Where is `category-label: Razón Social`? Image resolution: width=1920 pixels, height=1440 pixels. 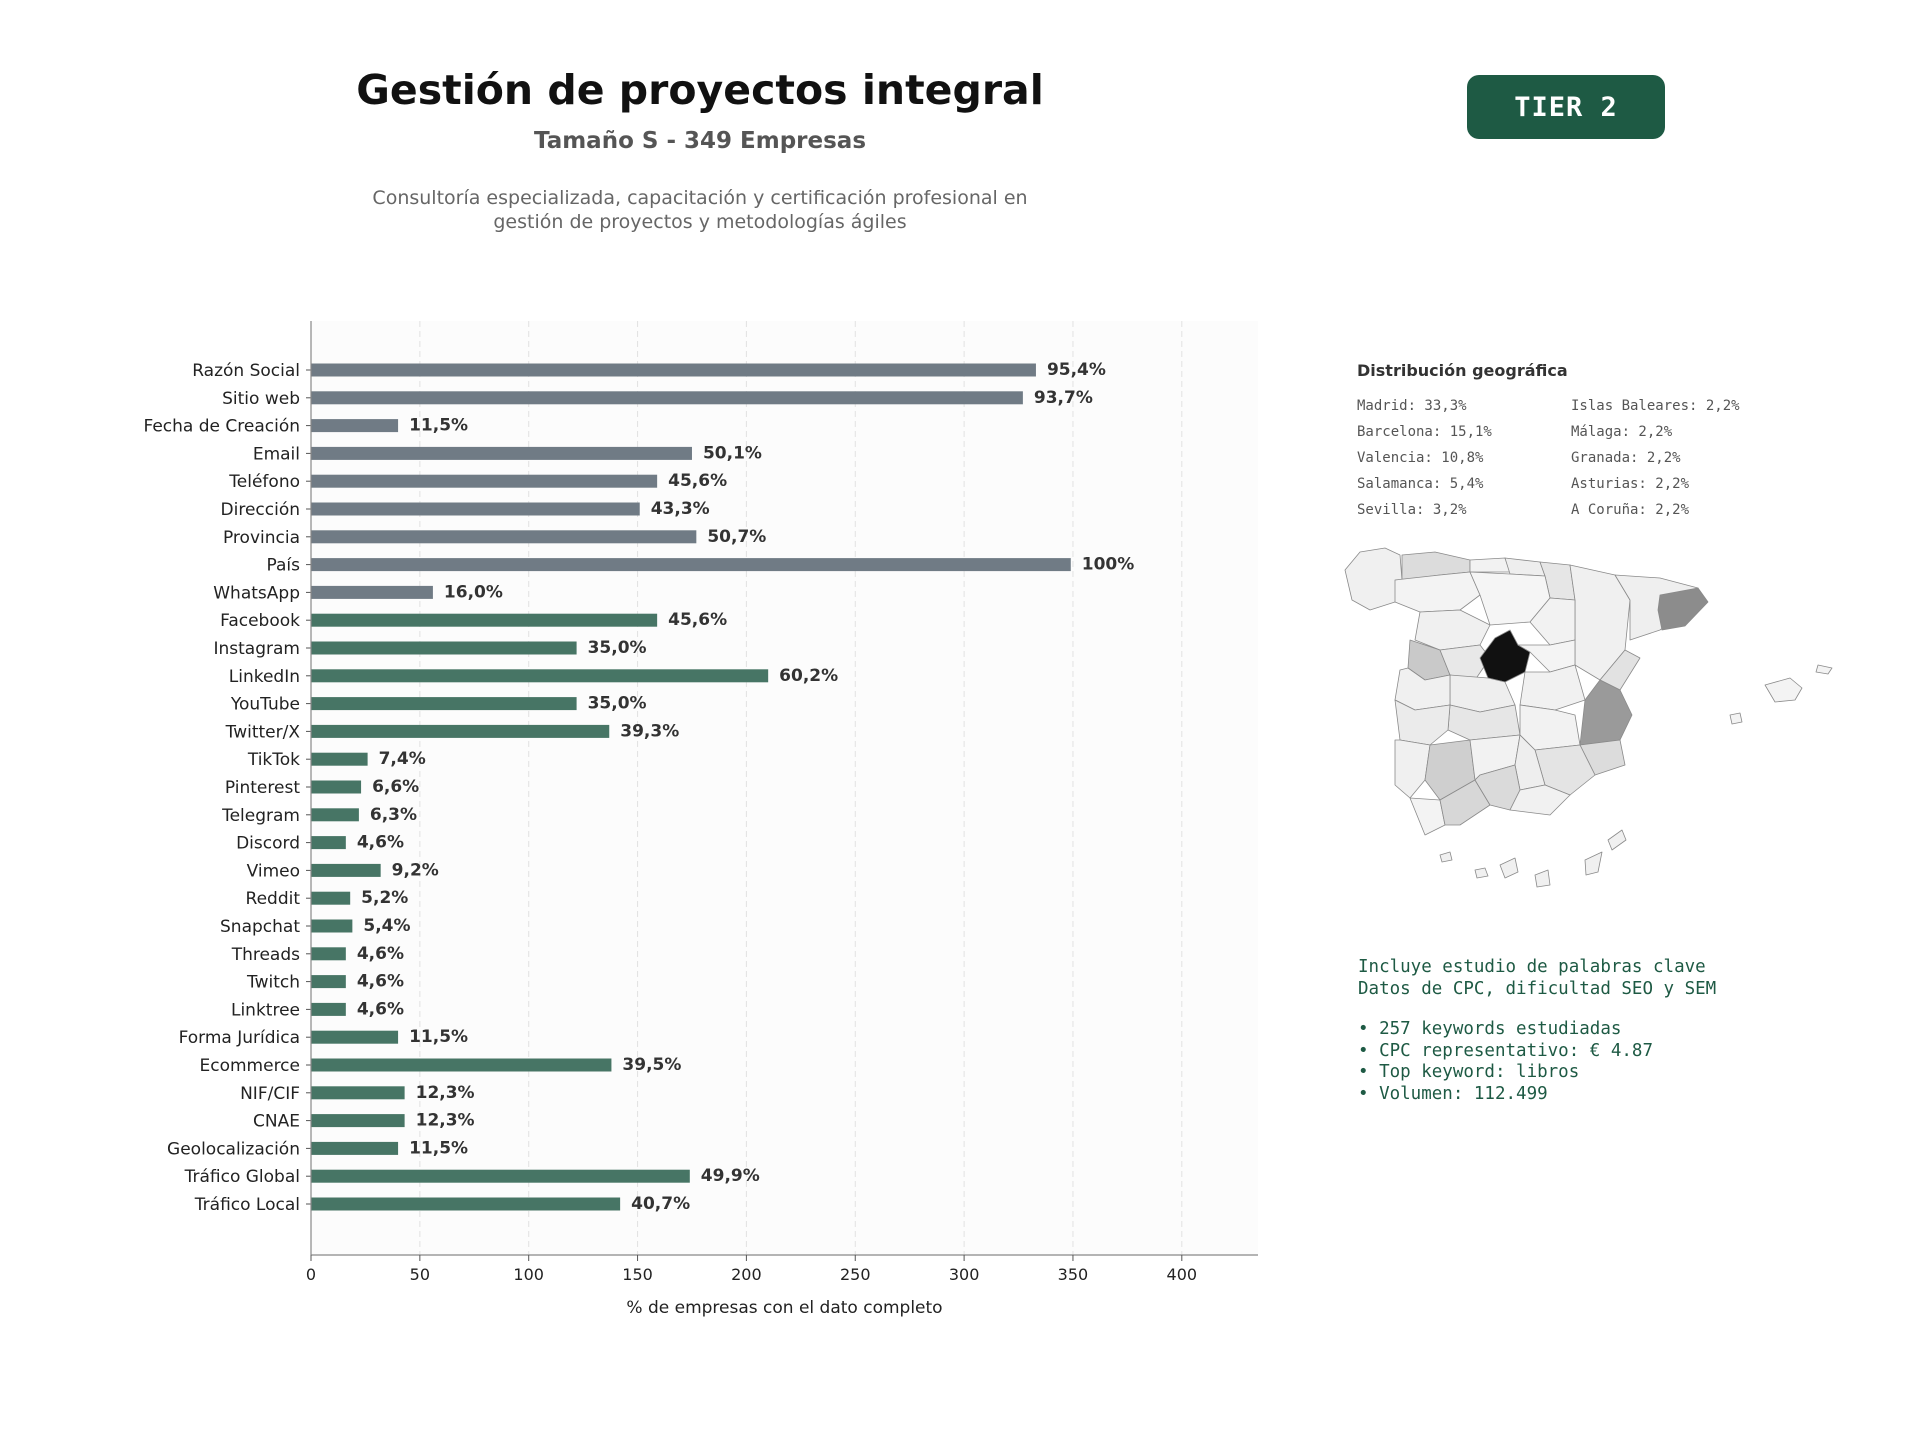 category-label: Razón Social is located at coordinates (246, 371).